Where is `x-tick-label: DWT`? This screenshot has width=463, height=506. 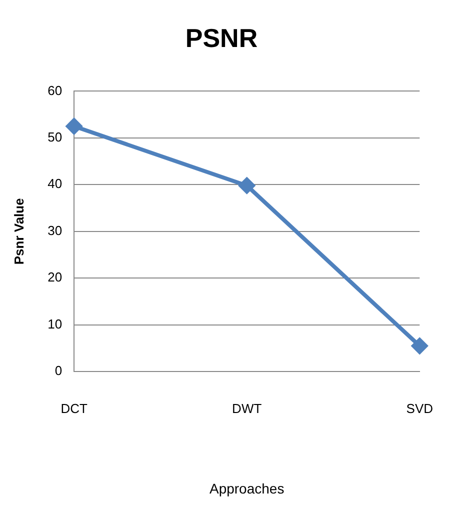
x-tick-label: DWT is located at coordinates (247, 408).